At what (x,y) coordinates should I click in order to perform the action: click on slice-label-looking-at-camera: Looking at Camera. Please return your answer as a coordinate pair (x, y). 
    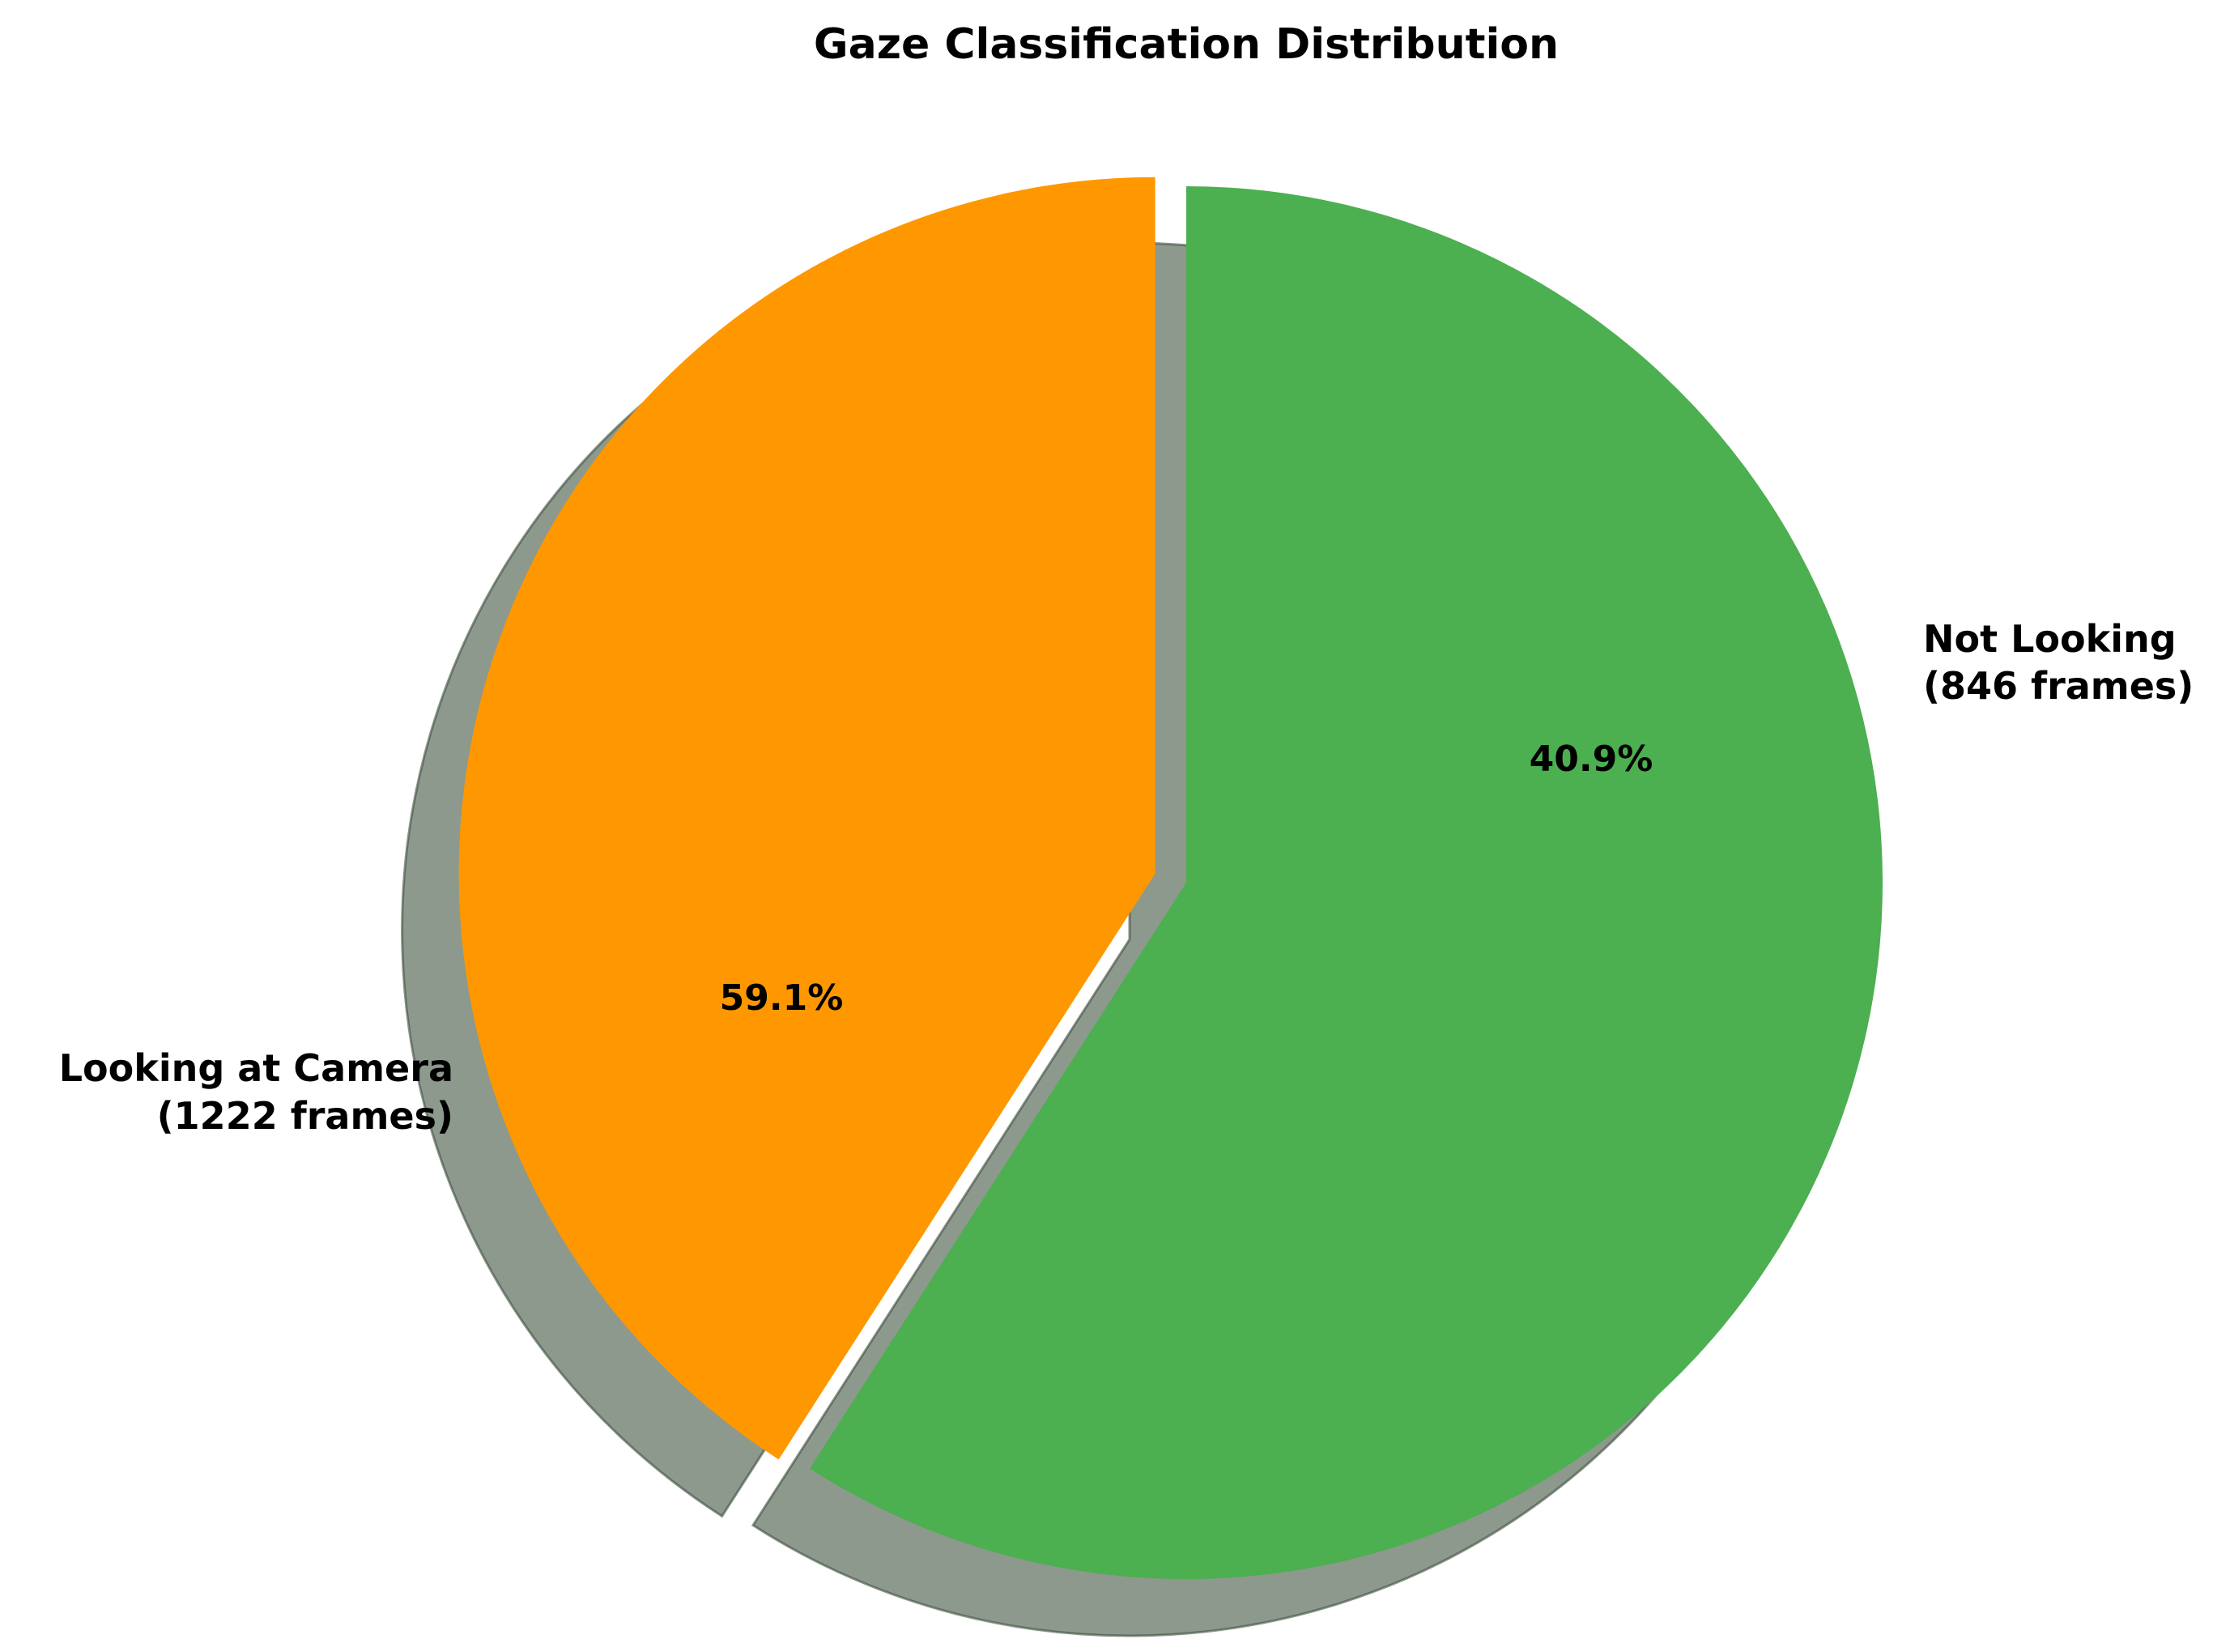
    Looking at the image, I should click on (256, 1068).